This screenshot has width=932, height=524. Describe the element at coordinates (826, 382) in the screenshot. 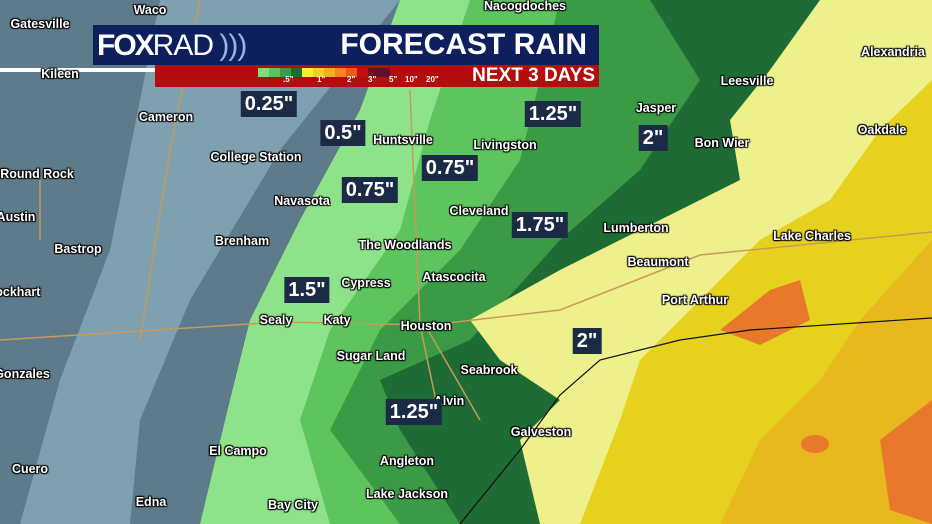

I see `zone-gold` at that location.